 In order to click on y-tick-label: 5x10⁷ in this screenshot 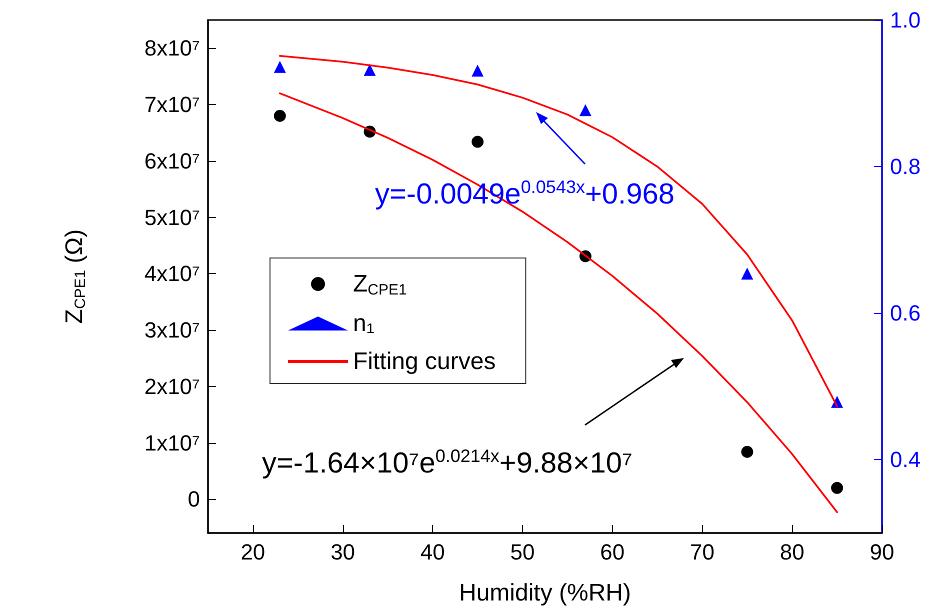, I will do `click(172, 217)`.